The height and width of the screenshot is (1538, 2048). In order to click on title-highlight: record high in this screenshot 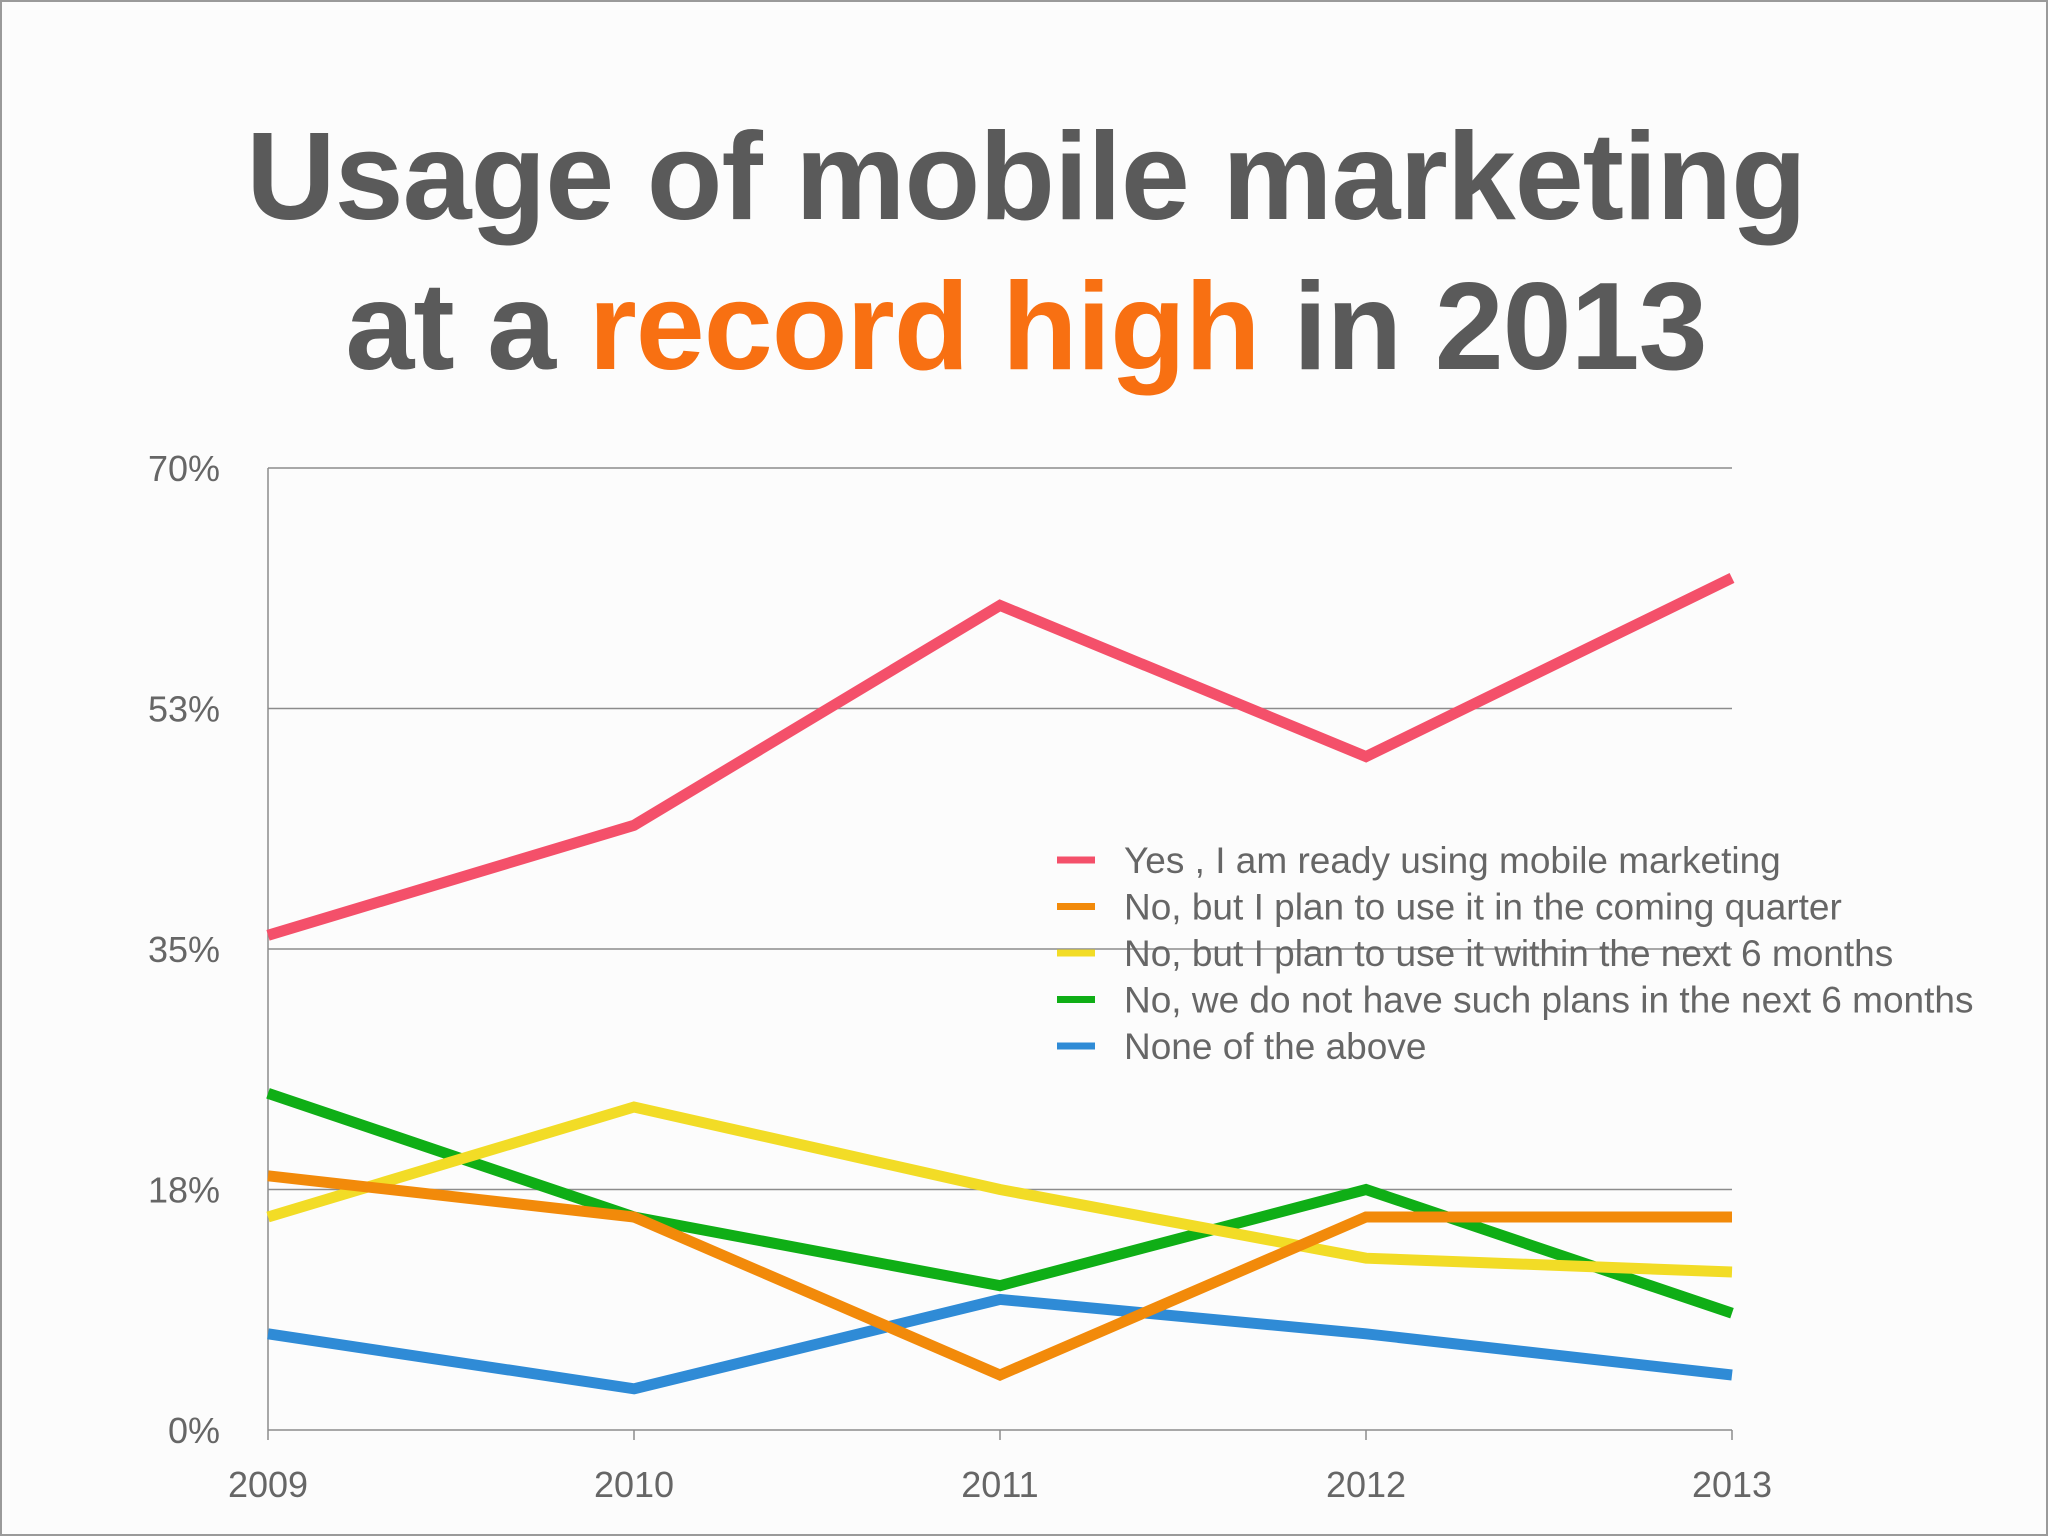, I will do `click(924, 327)`.